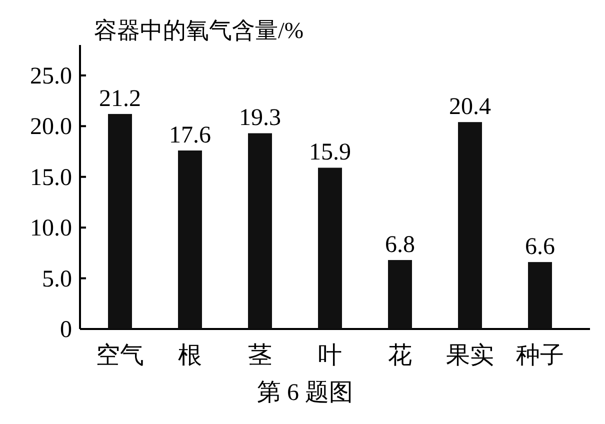 The height and width of the screenshot is (424, 605). Describe the element at coordinates (51, 177) in the screenshot. I see `y-tick-label: 15.0` at that location.